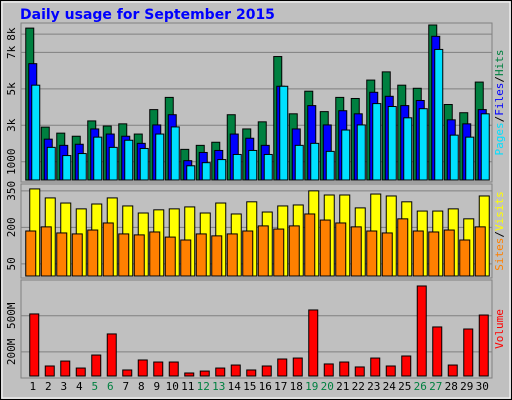 Image resolution: width=512 pixels, height=400 pixels. Describe the element at coordinates (499, 254) in the screenshot. I see `legend-entry: Sites` at that location.